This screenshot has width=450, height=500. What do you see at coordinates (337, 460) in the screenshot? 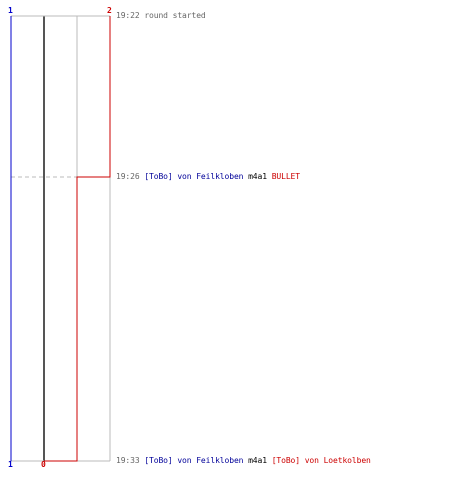
I see `victim-name: von Loetkolben` at bounding box center [337, 460].